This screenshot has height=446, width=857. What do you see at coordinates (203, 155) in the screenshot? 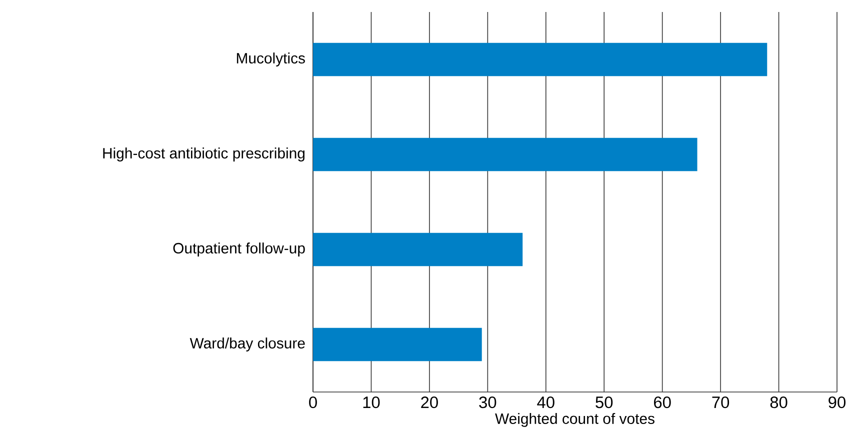
I see `y-tick-label: High-cost antibiotic prescribing` at bounding box center [203, 155].